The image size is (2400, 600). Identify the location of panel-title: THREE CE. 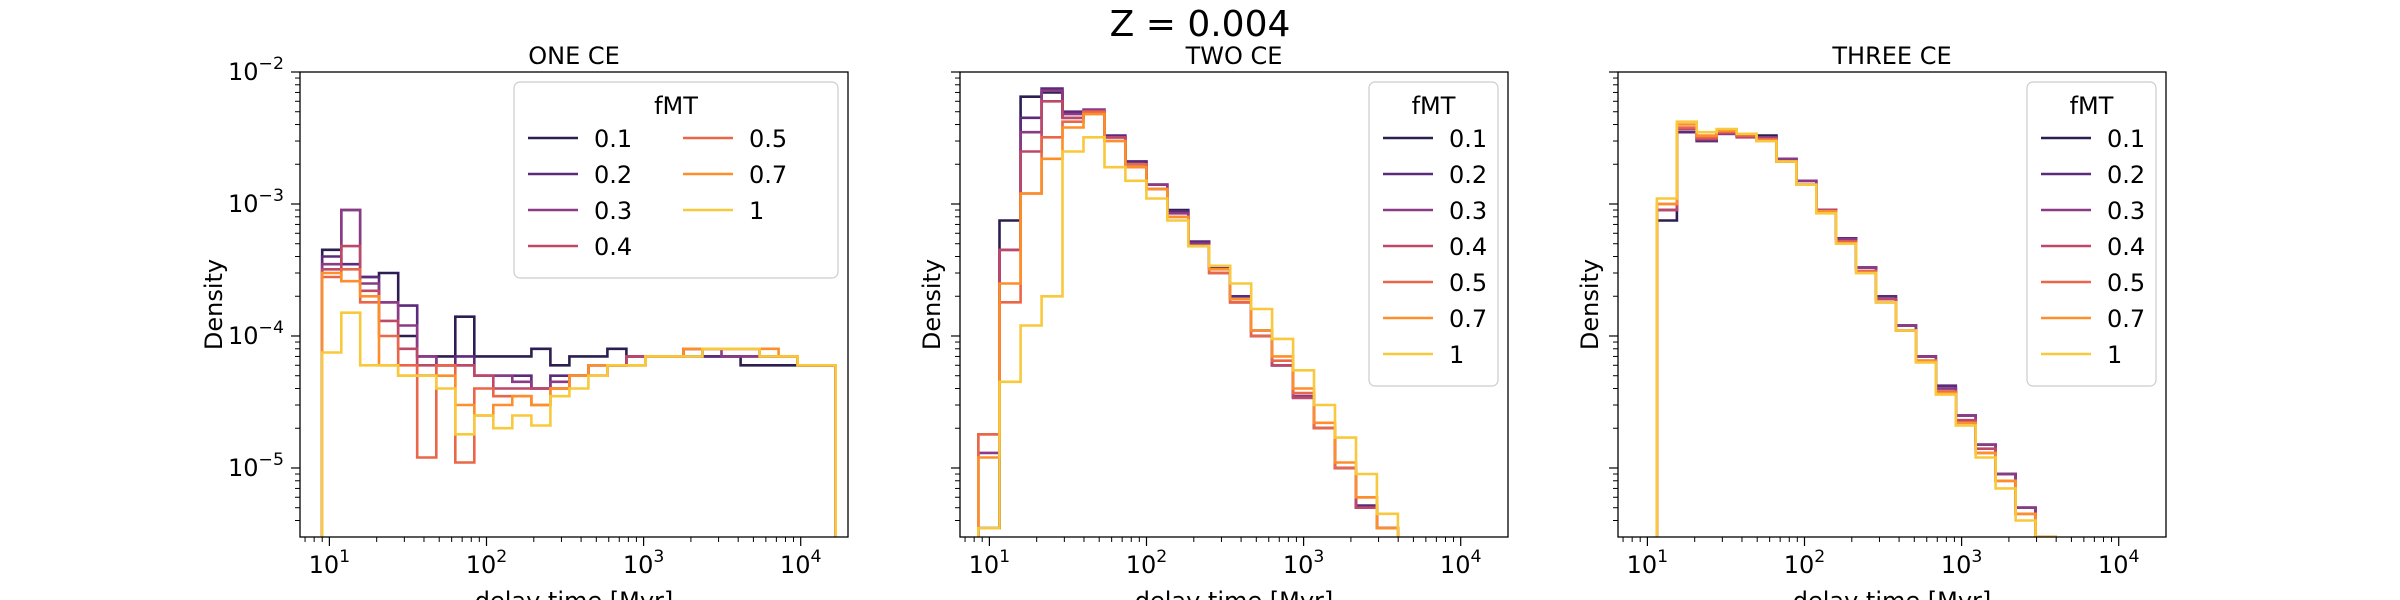
(1891, 56).